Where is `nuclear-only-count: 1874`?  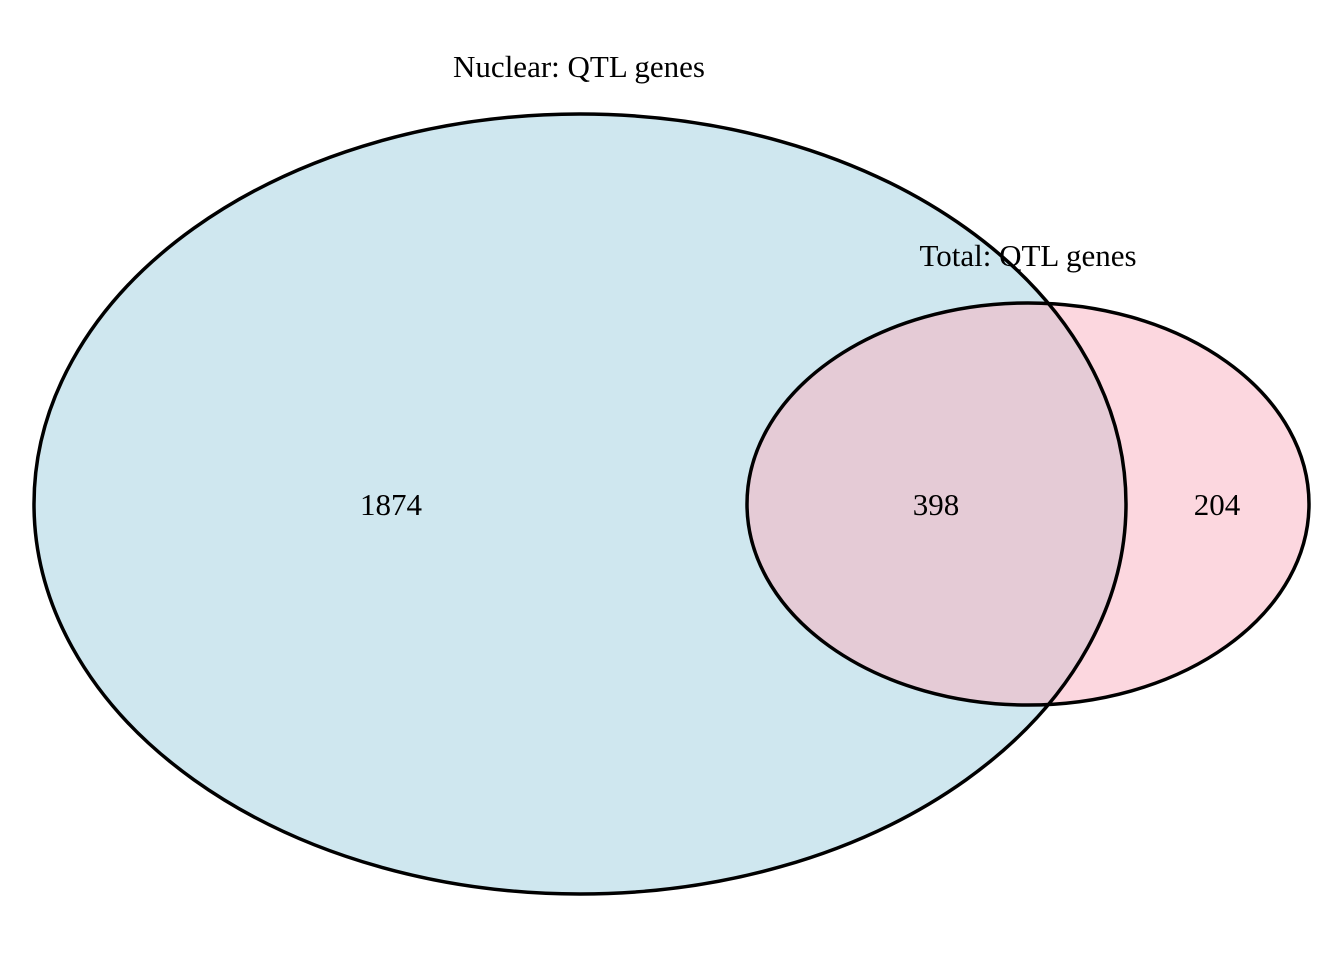
nuclear-only-count: 1874 is located at coordinates (391, 504).